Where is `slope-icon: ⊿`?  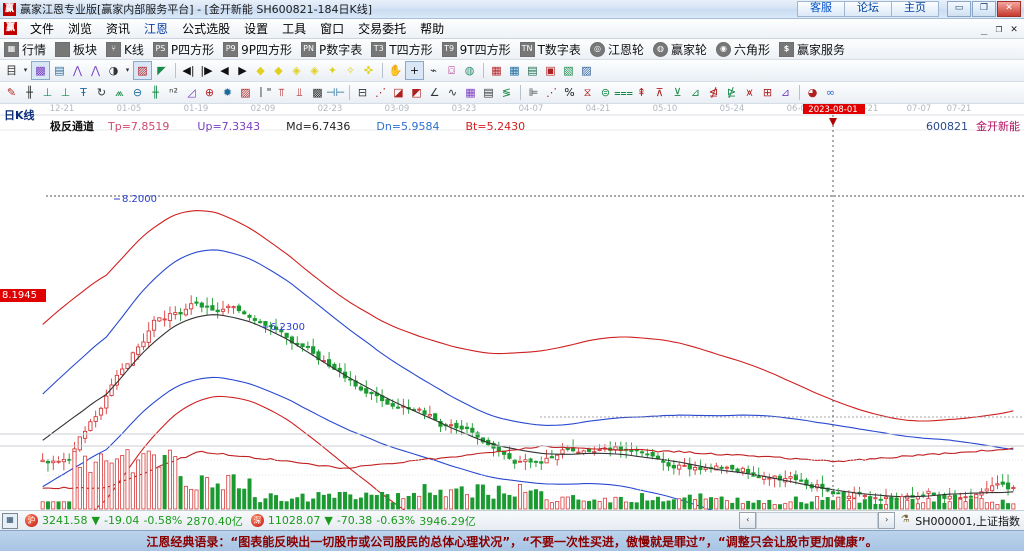 slope-icon: ⊿ is located at coordinates (695, 92).